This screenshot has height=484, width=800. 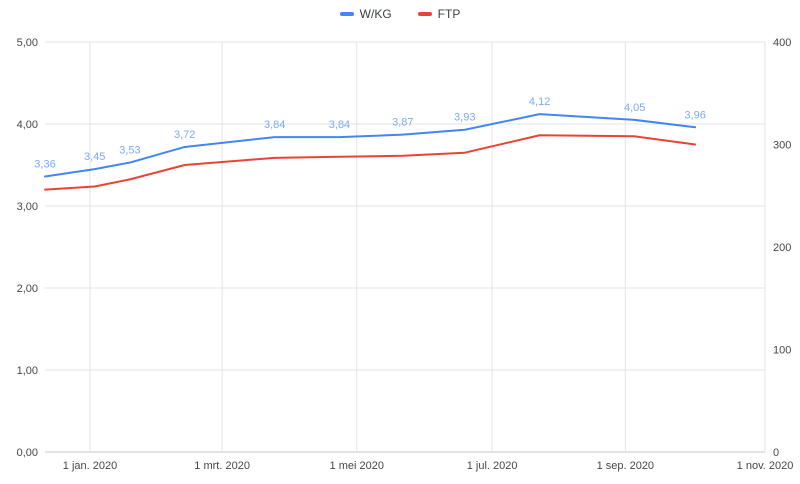 What do you see at coordinates (400, 14) in the screenshot?
I see `legend: W/KG FTP` at bounding box center [400, 14].